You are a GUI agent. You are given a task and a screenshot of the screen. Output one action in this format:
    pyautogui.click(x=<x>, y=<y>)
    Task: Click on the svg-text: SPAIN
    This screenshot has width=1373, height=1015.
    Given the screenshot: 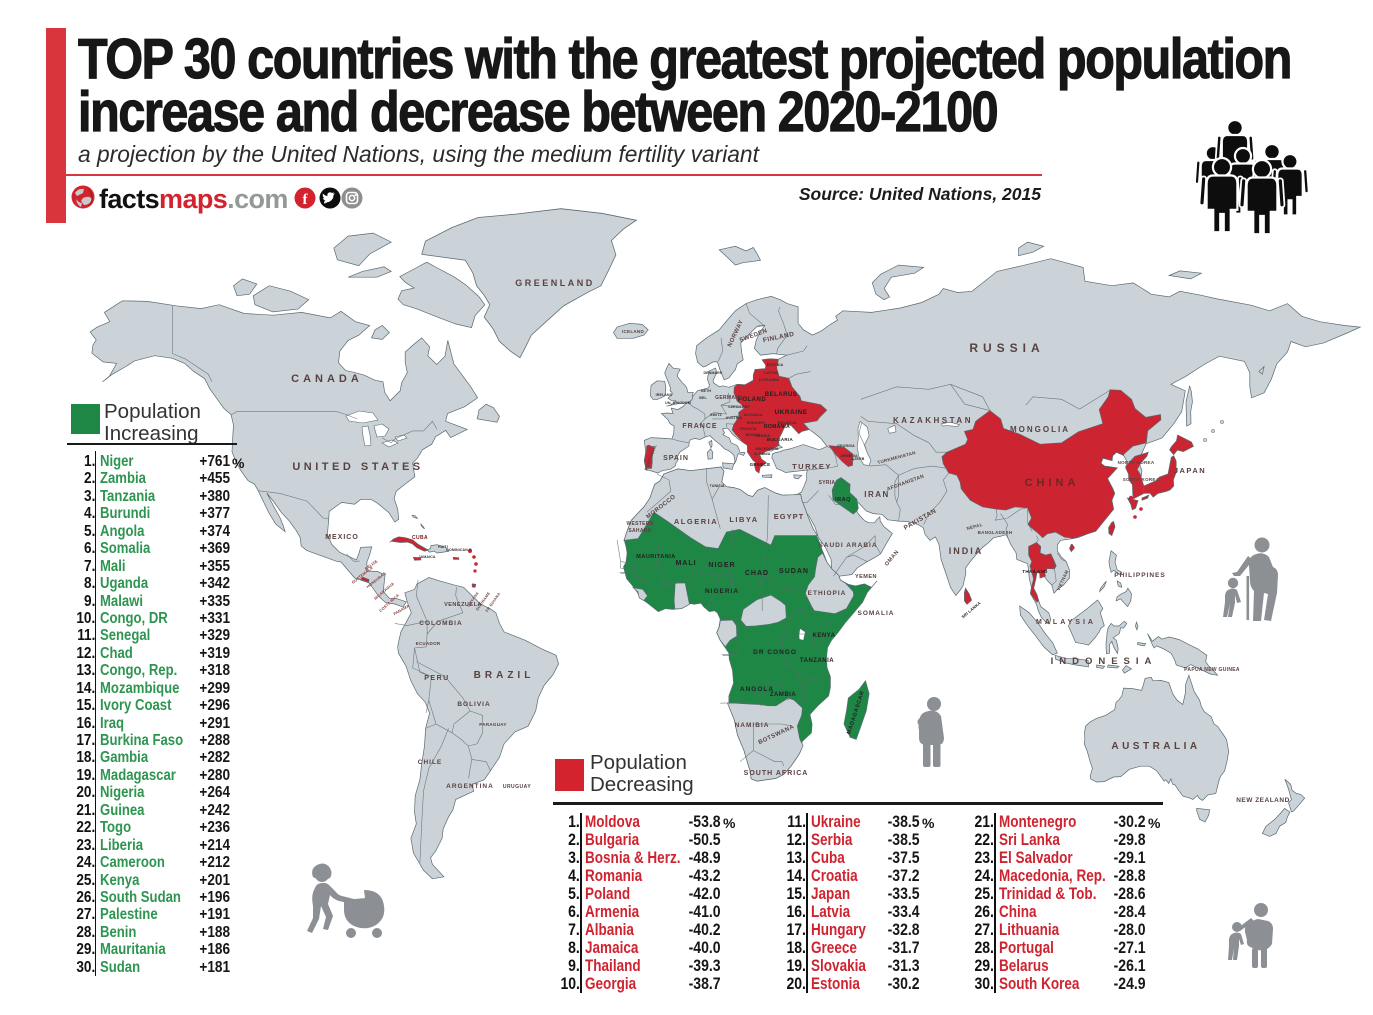 What is the action you would take?
    pyautogui.click(x=676, y=458)
    